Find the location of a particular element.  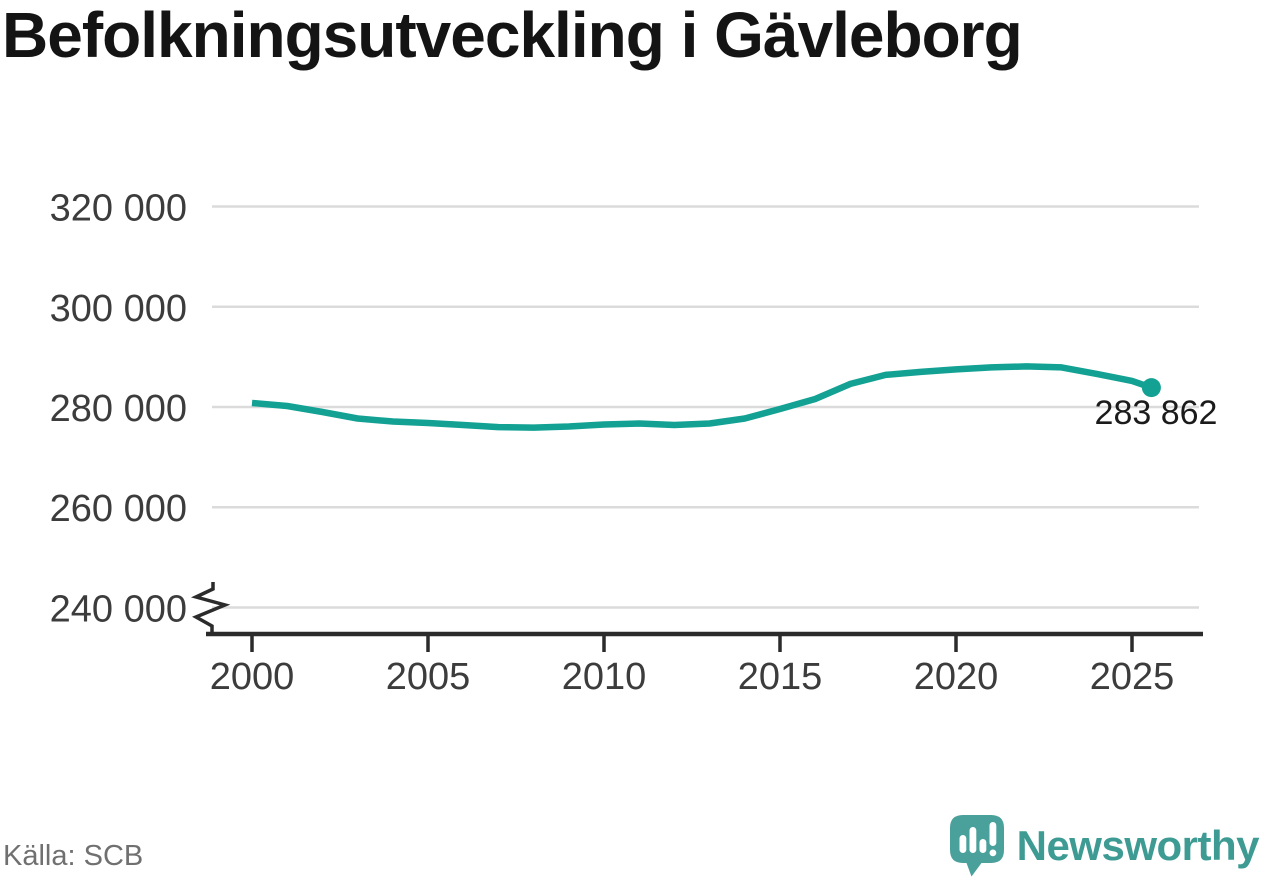

x-tick-label: 2005 is located at coordinates (428, 677).